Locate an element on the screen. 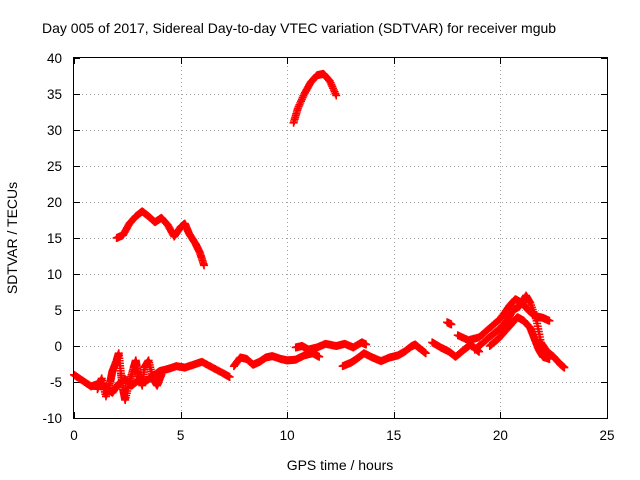  y-tick-label: 0 is located at coordinates (58, 346).